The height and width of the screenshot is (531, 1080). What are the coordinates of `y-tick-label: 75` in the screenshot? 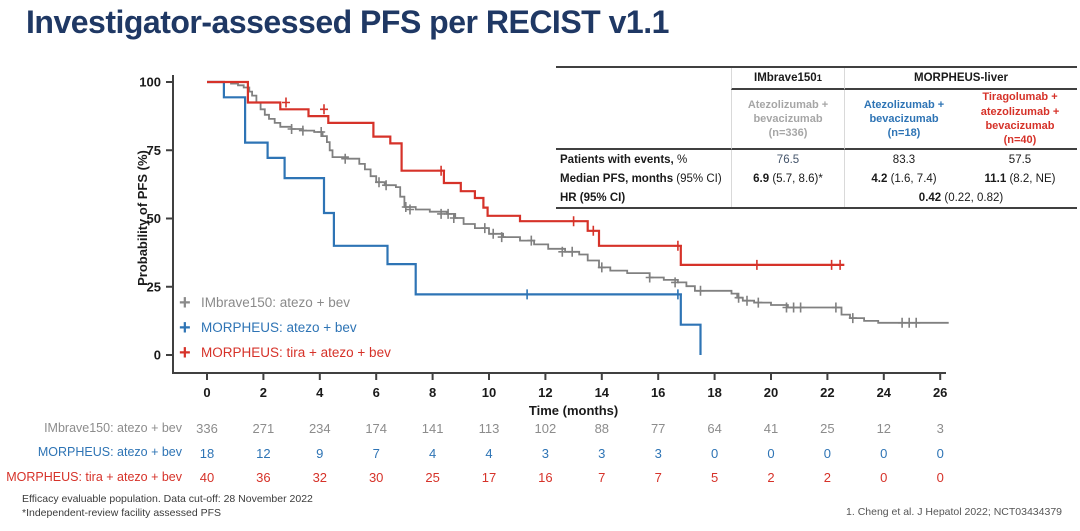 It's located at (154, 150).